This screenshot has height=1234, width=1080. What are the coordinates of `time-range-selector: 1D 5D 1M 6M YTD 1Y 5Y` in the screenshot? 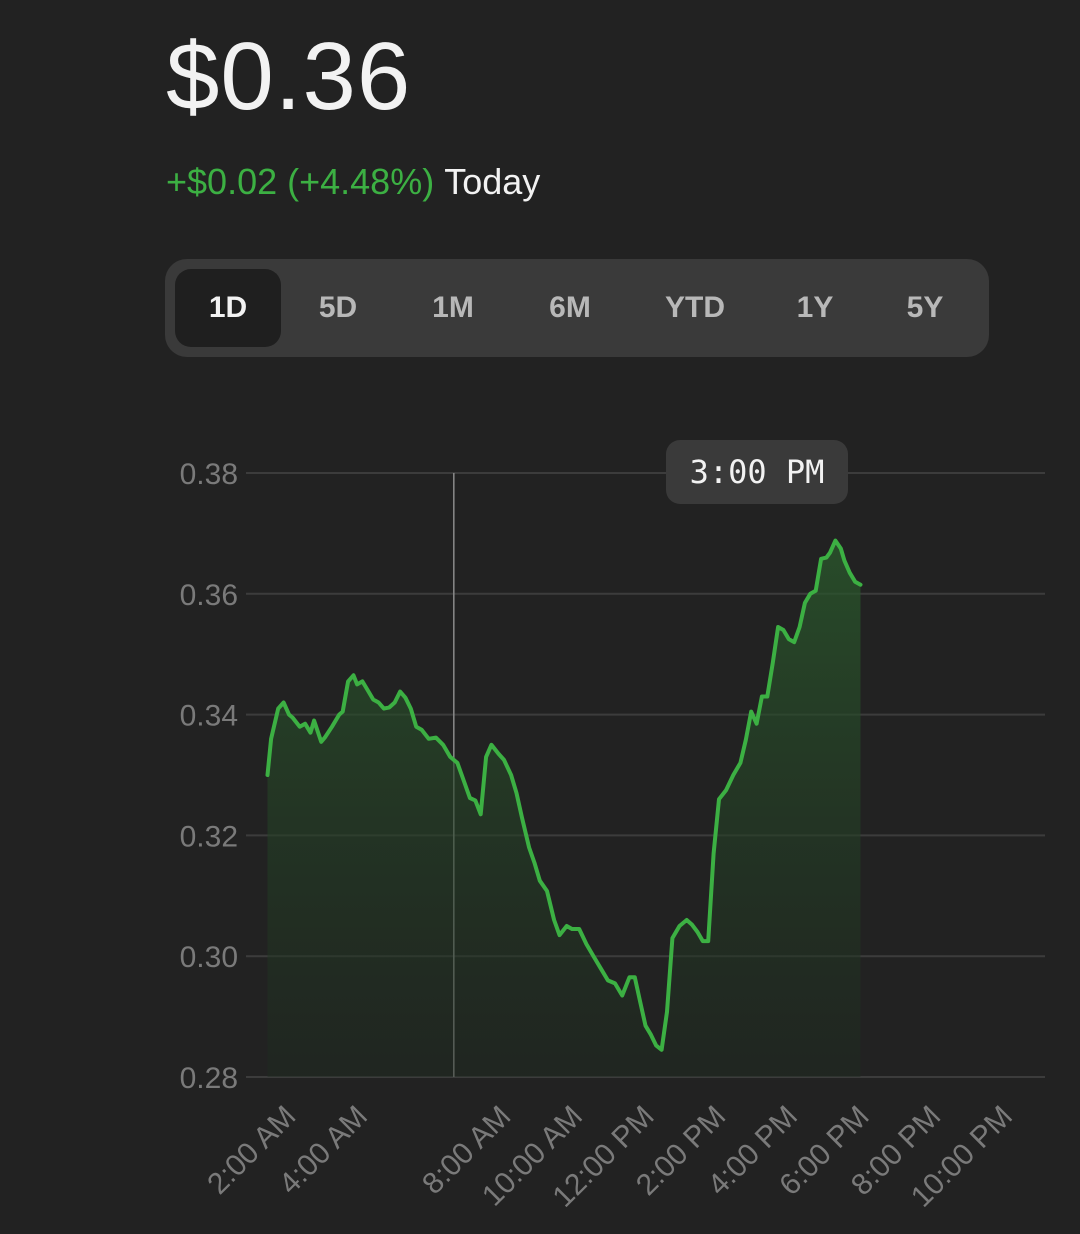 It's located at (577, 308).